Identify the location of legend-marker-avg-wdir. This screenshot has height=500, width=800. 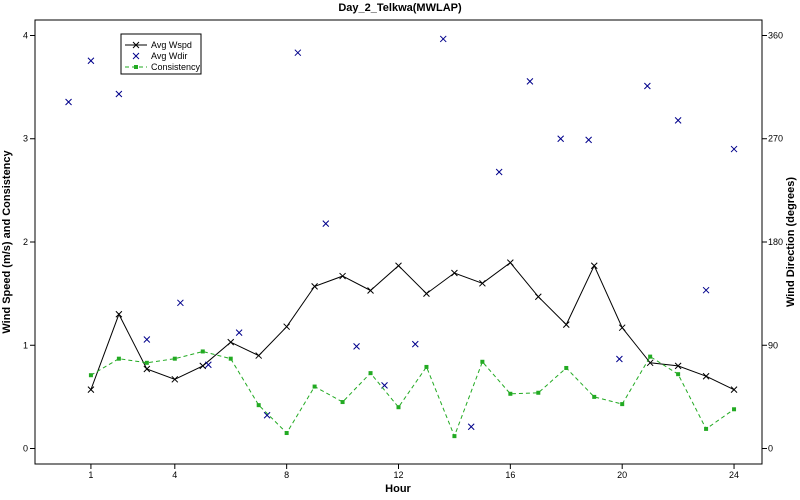
(136, 56).